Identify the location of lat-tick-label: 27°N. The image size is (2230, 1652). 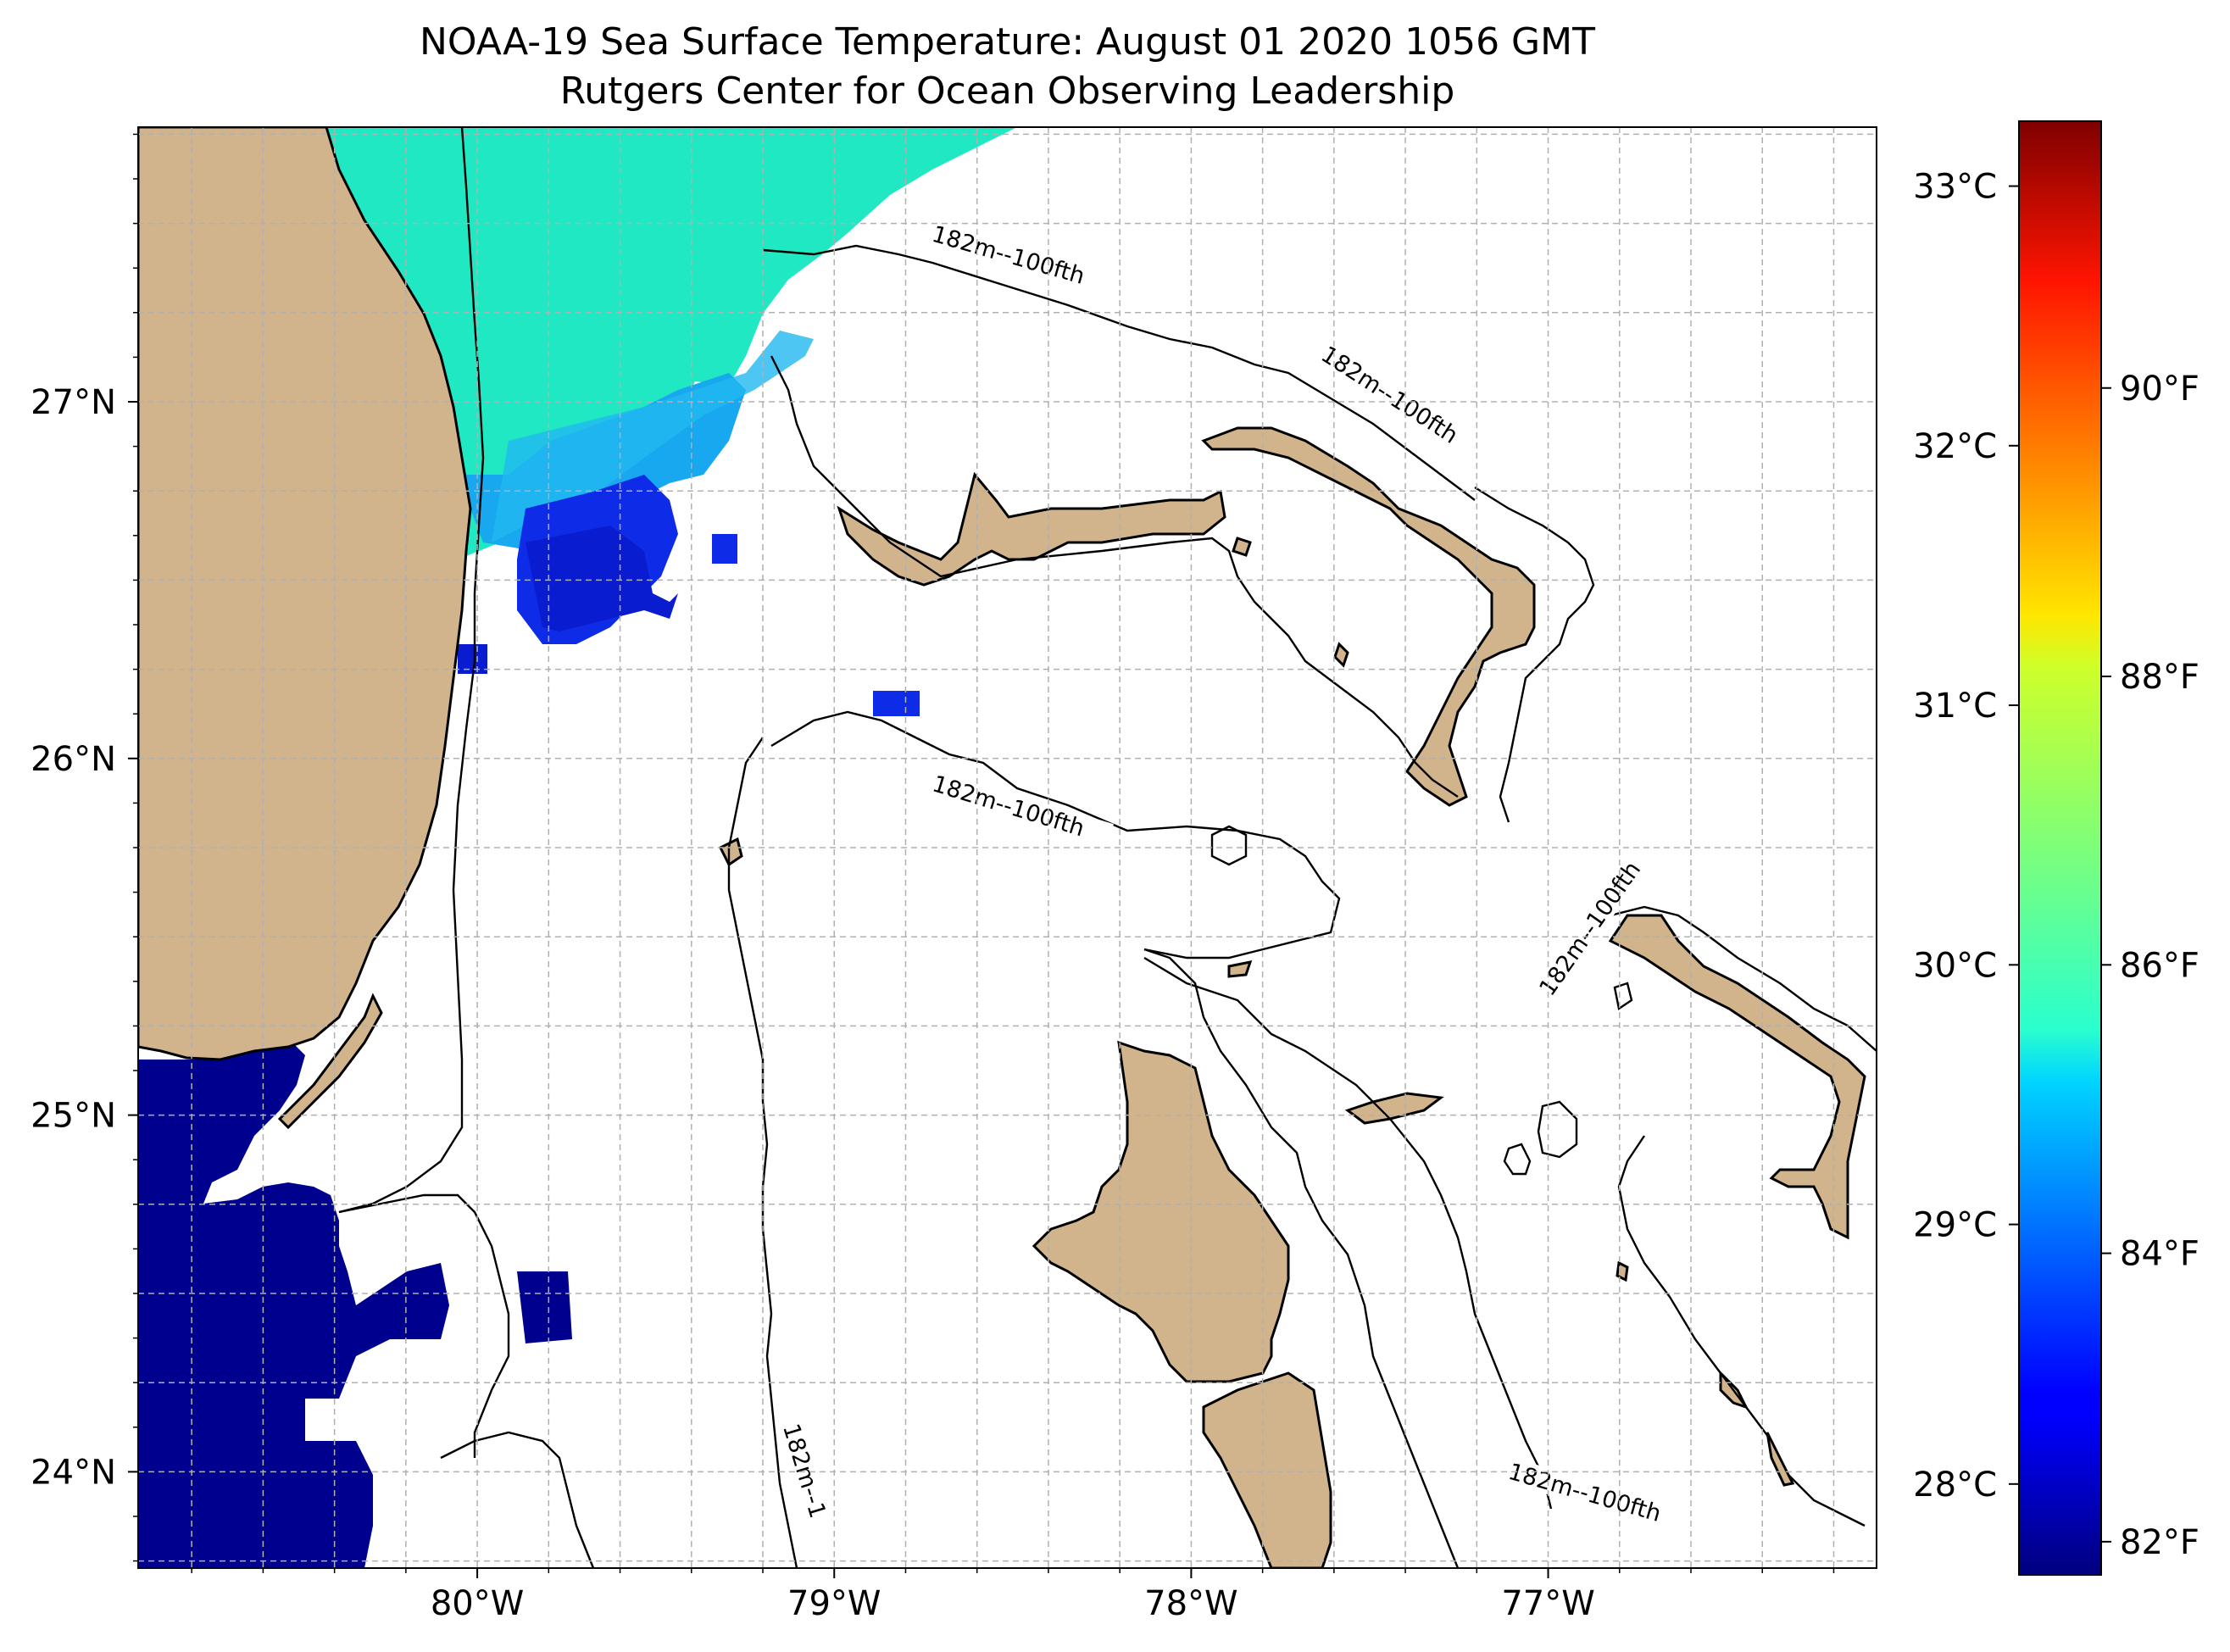
(73, 402).